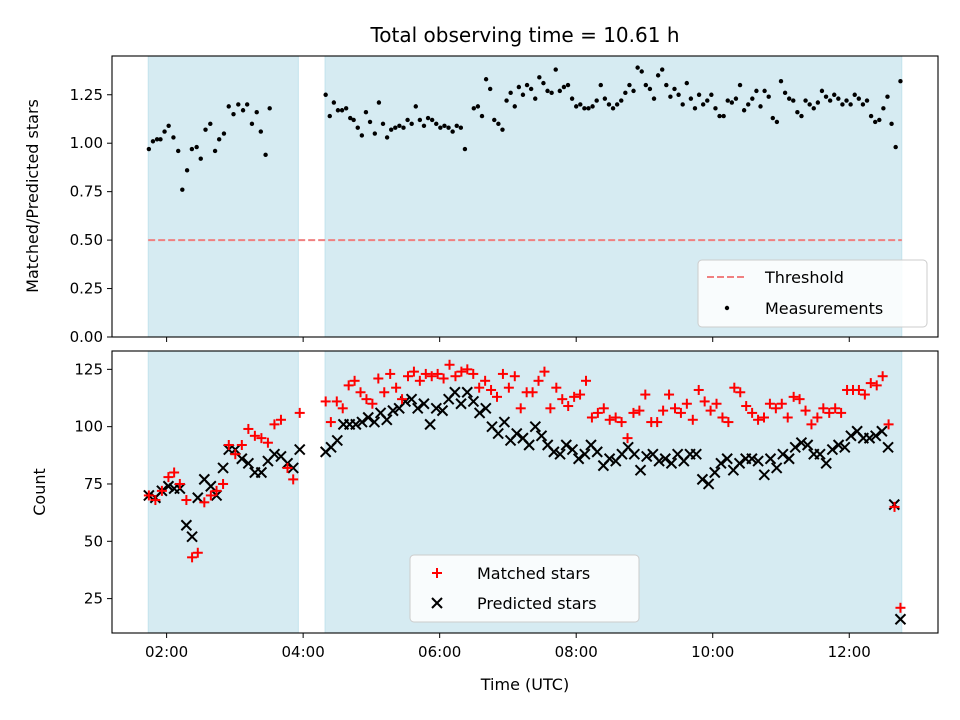  Describe the element at coordinates (524, 128) in the screenshot. I see `measurements-series` at that location.